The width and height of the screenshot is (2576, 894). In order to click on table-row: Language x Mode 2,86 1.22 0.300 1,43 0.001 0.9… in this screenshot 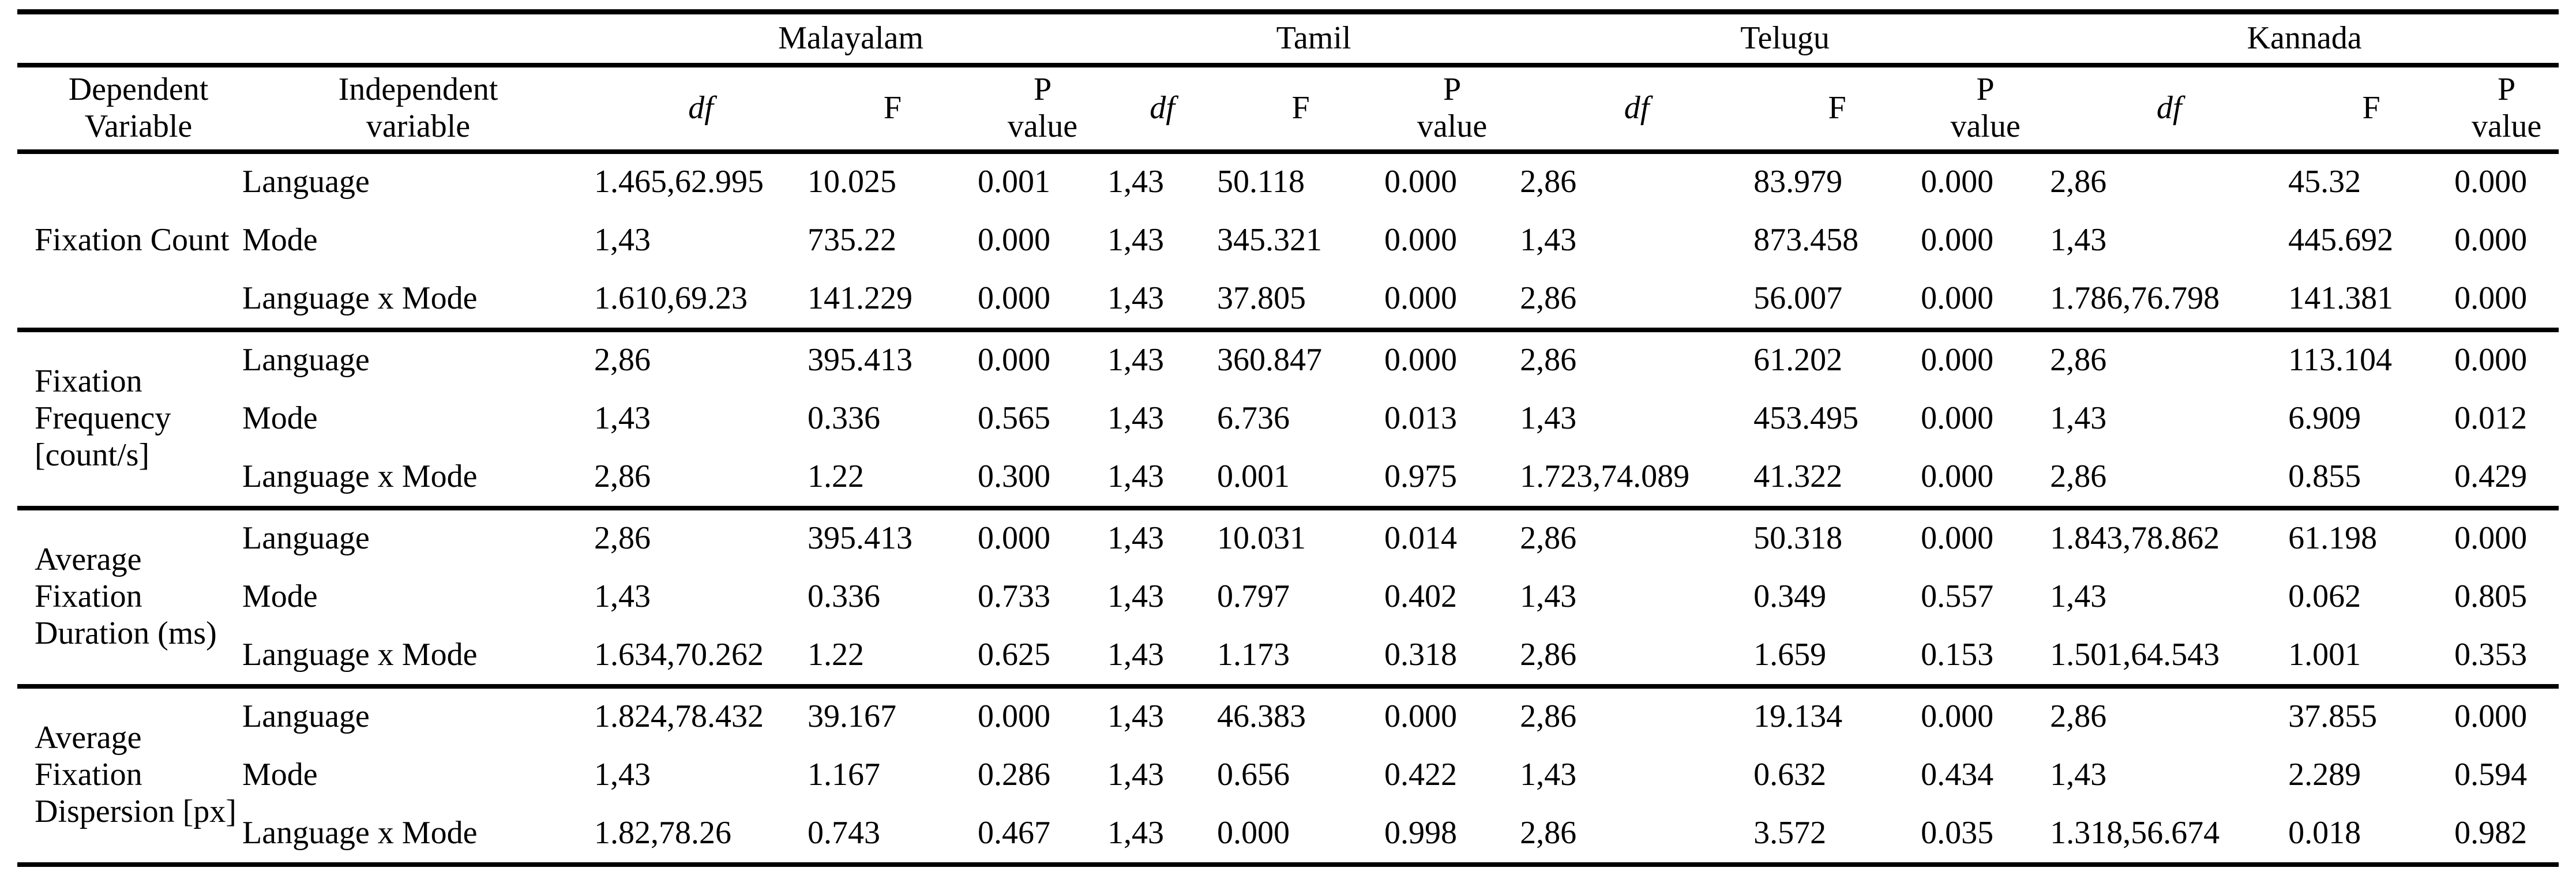, I will do `click(1288, 479)`.